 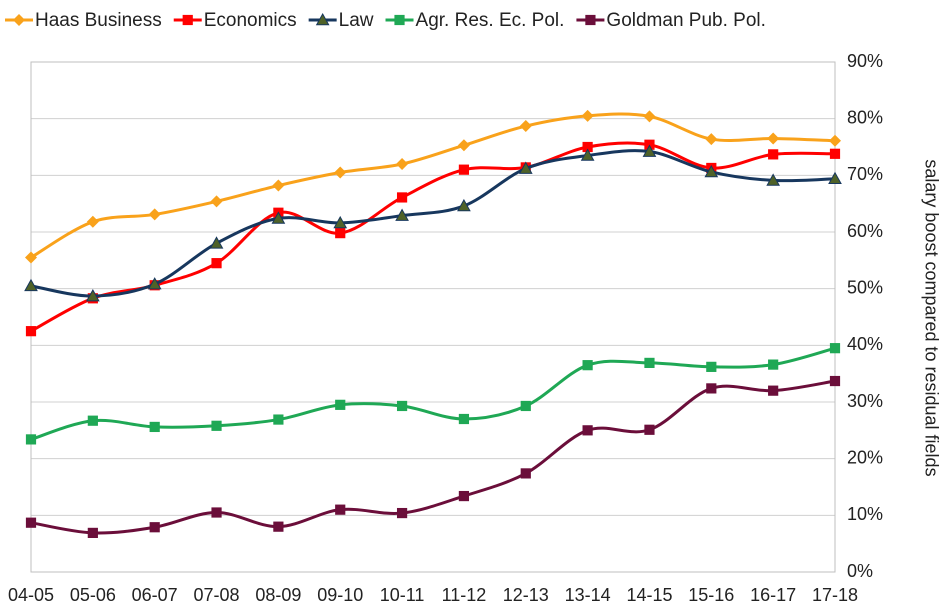 I want to click on x-tick-label: 16-17, so click(x=773, y=595).